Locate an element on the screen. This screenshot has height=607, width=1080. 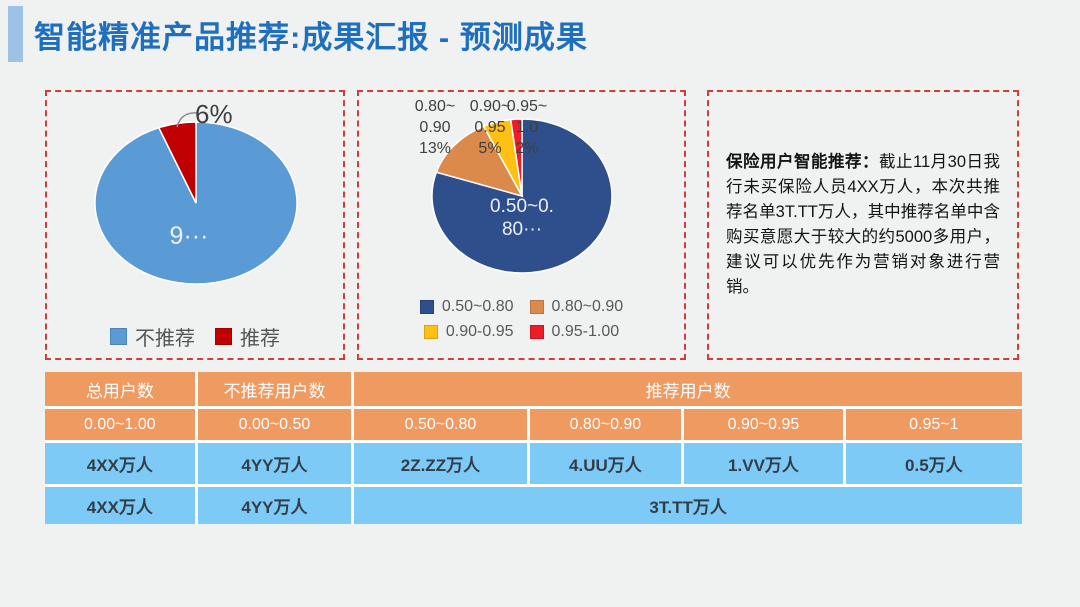
legend-item-090-095: 0.90-0.95 is located at coordinates (468, 332).